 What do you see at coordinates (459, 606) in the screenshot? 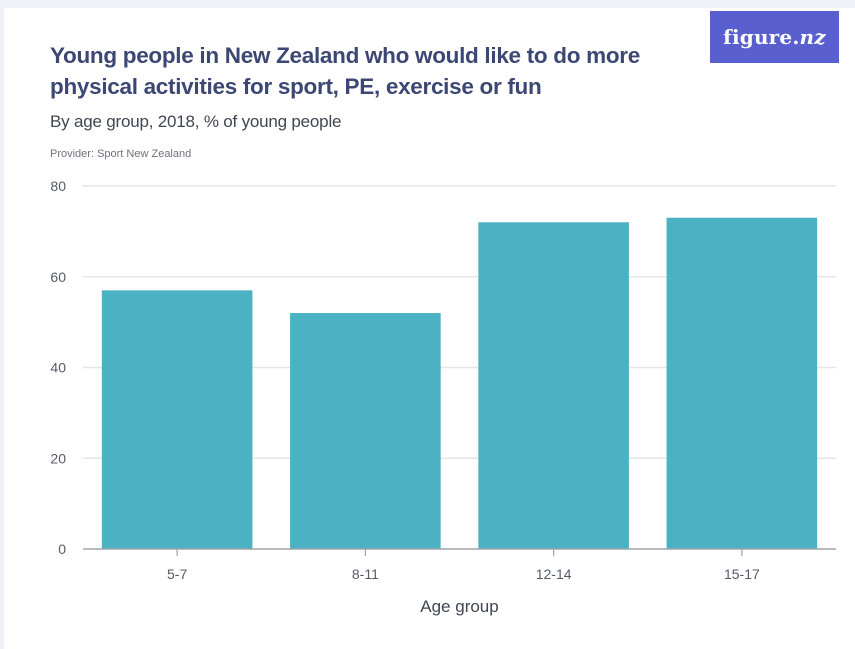
I see `x-axis-label: Age group` at bounding box center [459, 606].